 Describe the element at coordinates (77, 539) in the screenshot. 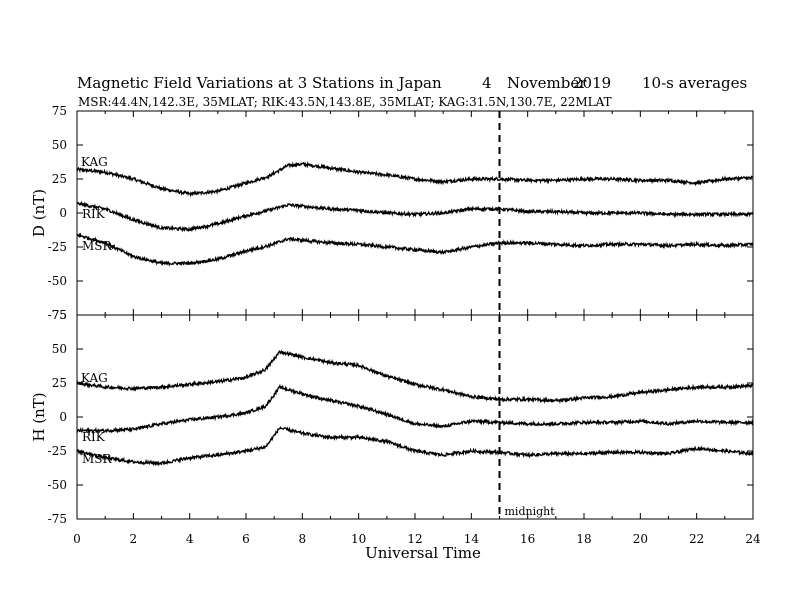

I see `x-tick-label: 0` at that location.